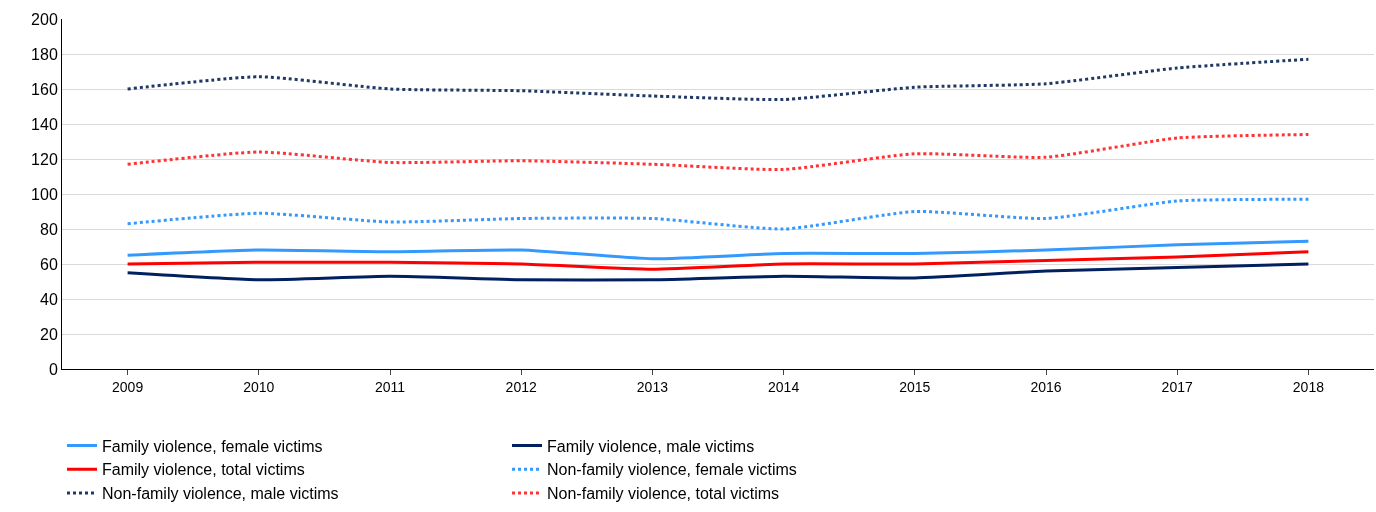 The width and height of the screenshot is (1376, 512). What do you see at coordinates (53, 369) in the screenshot?
I see `y-tick-label: 0` at bounding box center [53, 369].